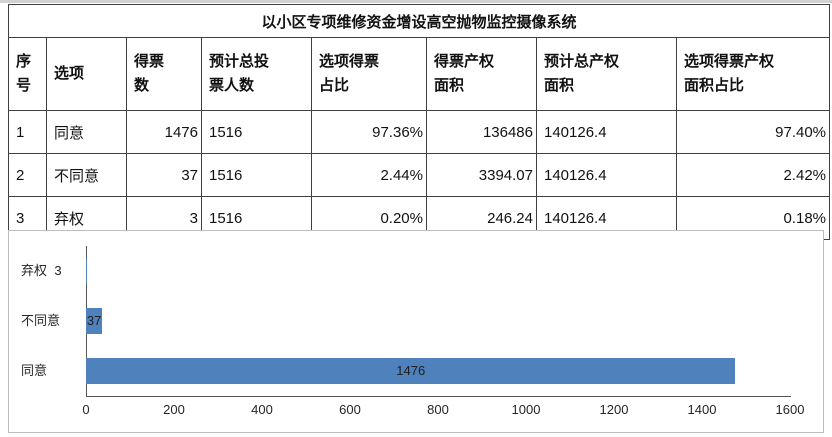  What do you see at coordinates (86, 409) in the screenshot?
I see `x-tick-label: 0` at bounding box center [86, 409].